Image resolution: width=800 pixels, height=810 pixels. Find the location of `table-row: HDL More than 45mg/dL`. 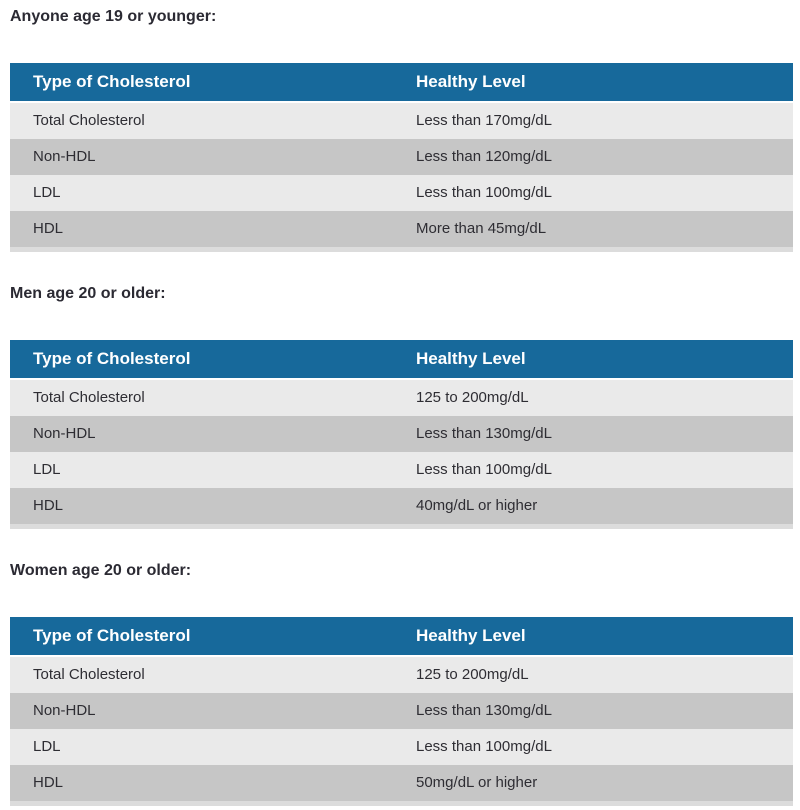

table-row: HDL More than 45mg/dL is located at coordinates (401, 230).